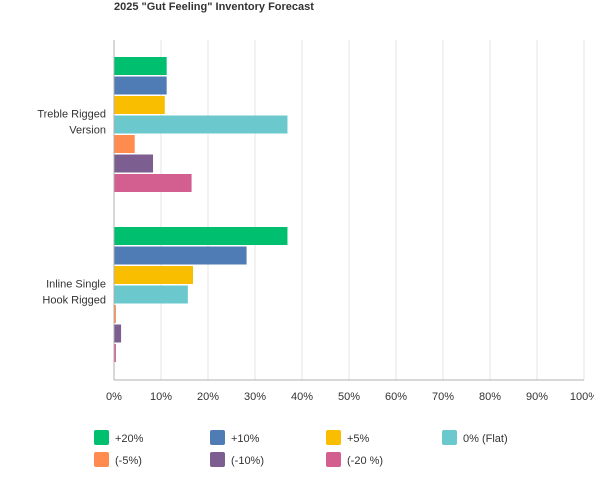  I want to click on legend-item: +10%, so click(235, 437).